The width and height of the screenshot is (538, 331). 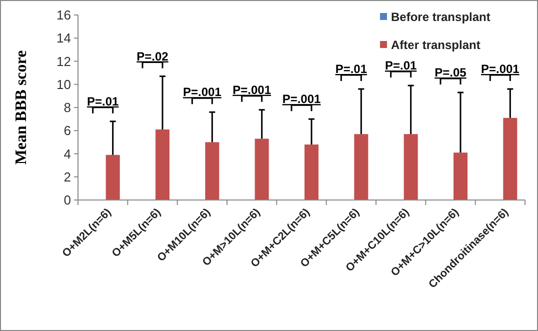 I want to click on y-tick-label: 10, so click(x=63, y=84).